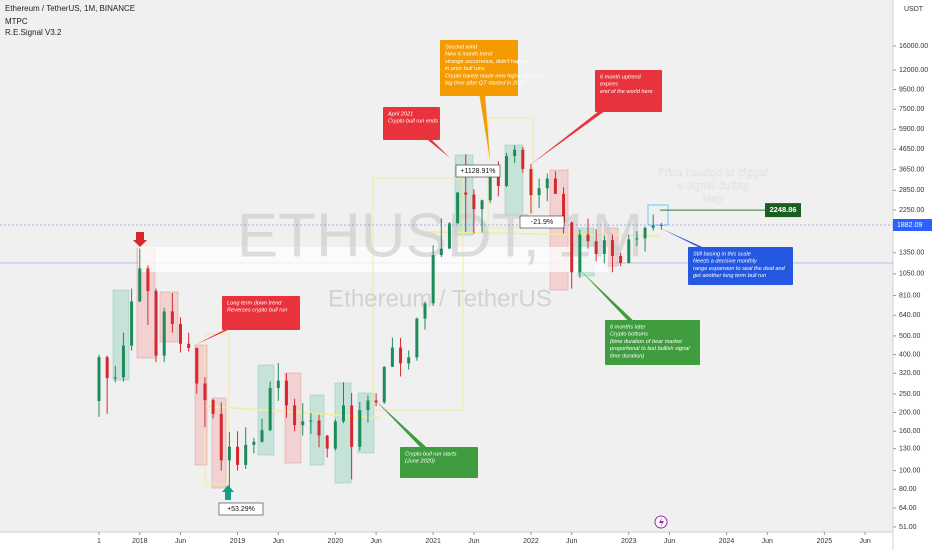 The height and width of the screenshot is (550, 932). Describe the element at coordinates (646, 342) in the screenshot. I see `callout-text: (time duration of bear market` at that location.